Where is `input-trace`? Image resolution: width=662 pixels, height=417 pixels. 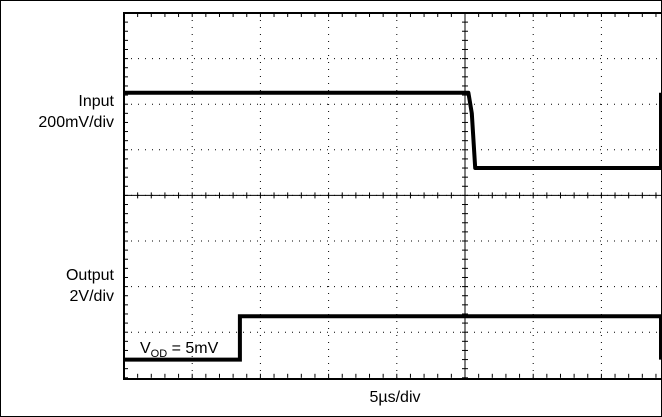 input-trace is located at coordinates (393, 338).